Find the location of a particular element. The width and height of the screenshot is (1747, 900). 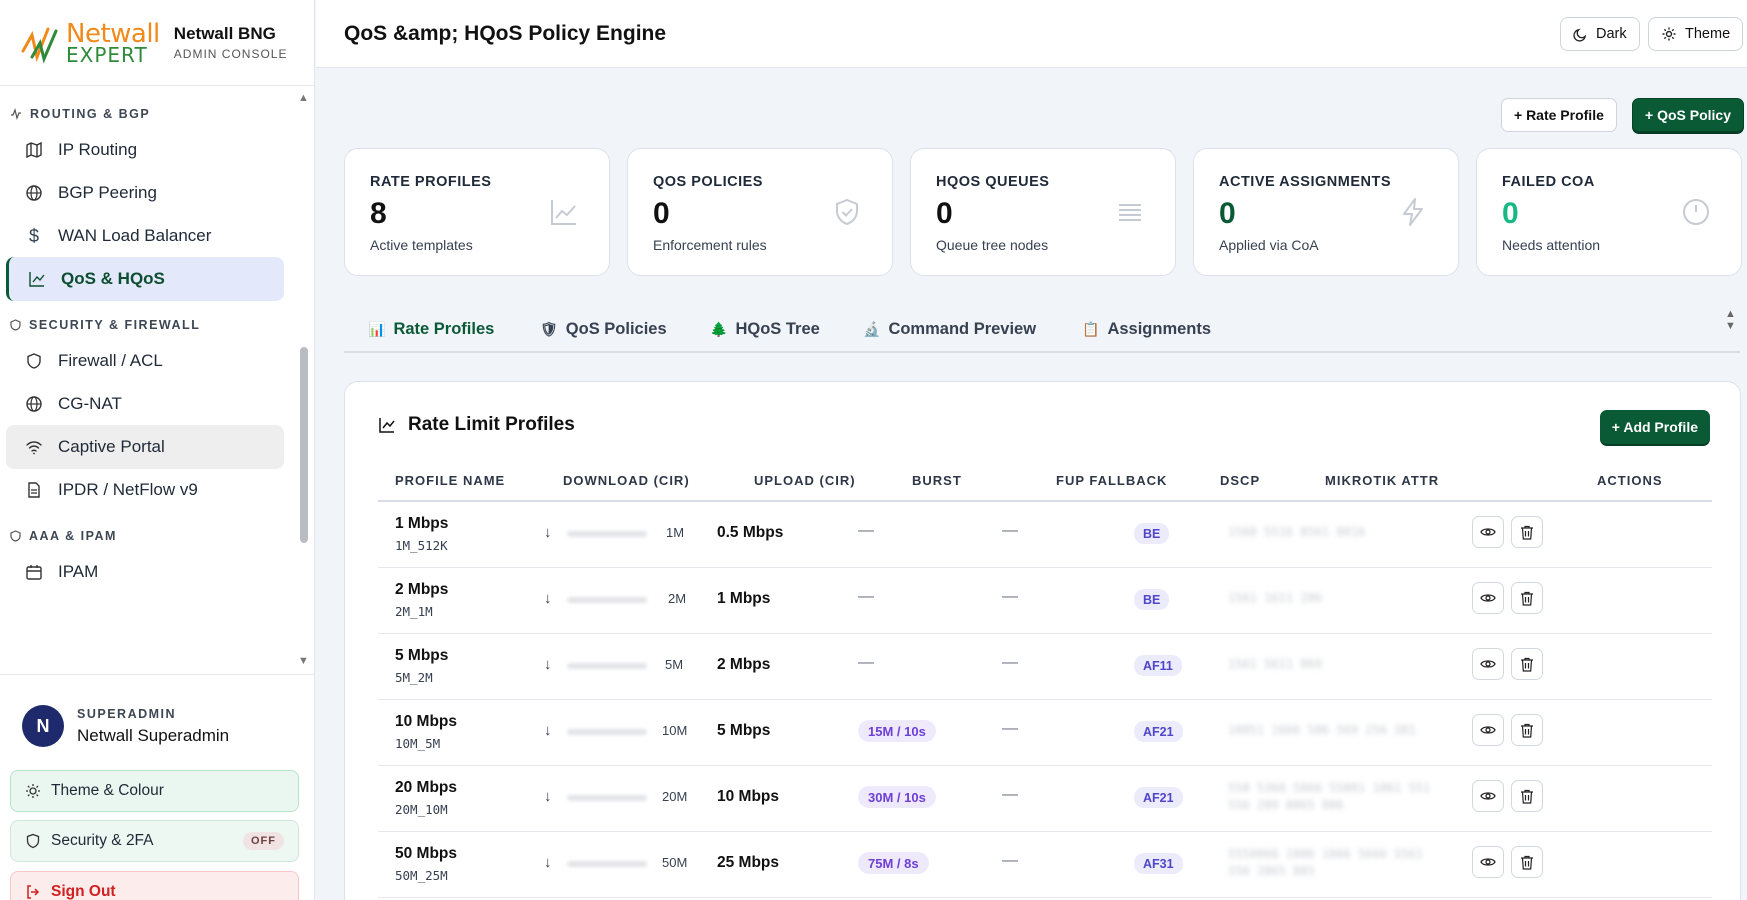

sidebar-item-captive-portal: Captive Portal is located at coordinates (145, 447).